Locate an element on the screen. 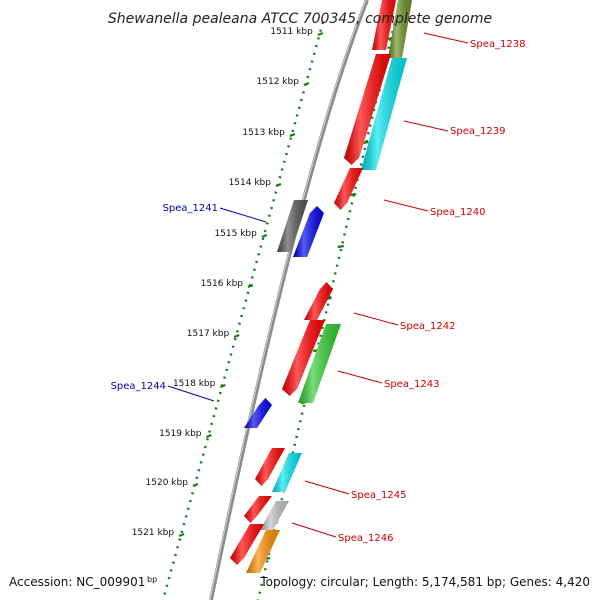 This screenshot has width=600, height=600. gene-label: Spea_1244 is located at coordinates (138, 386).